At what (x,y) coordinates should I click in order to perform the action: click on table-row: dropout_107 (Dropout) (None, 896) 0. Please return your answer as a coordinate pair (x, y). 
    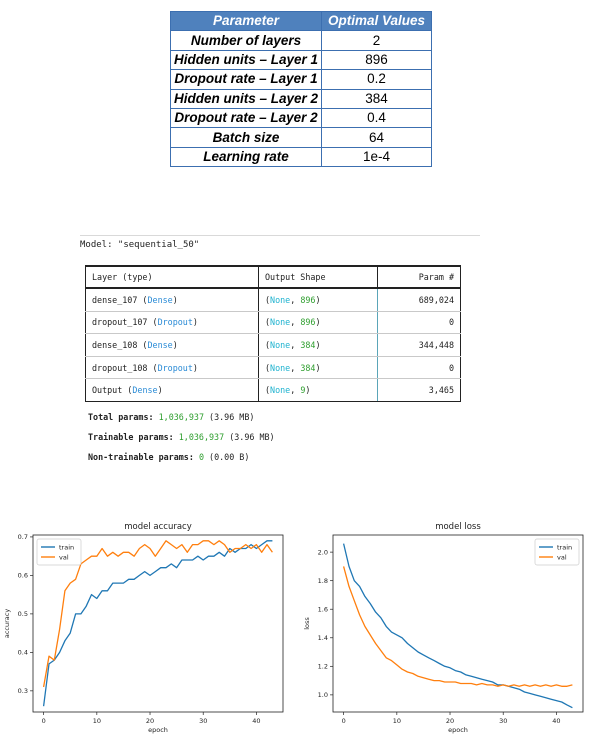
    Looking at the image, I should click on (273, 323).